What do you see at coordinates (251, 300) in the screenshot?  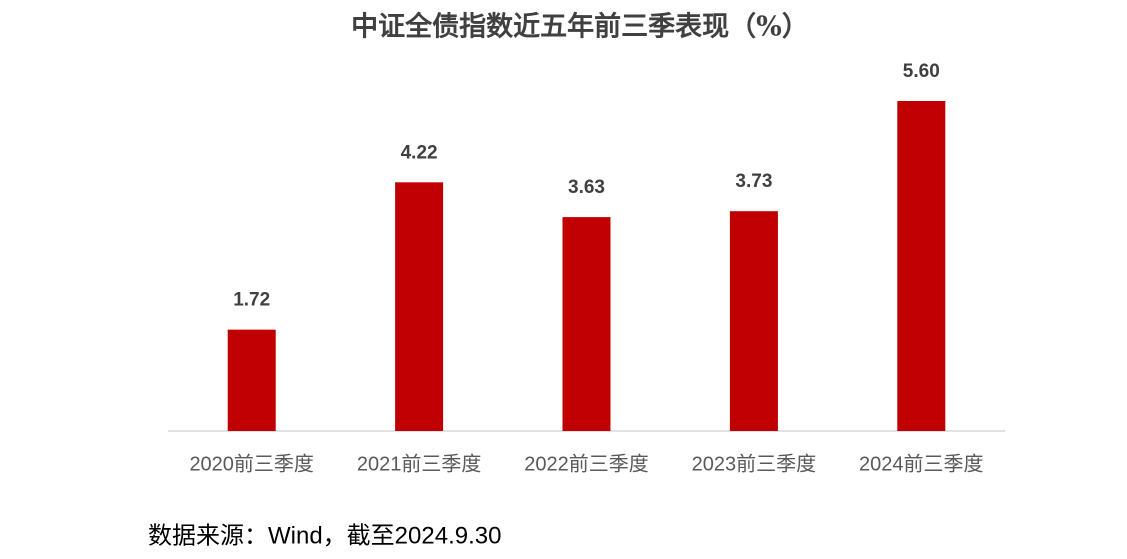 I see `value-label: 1.72` at bounding box center [251, 300].